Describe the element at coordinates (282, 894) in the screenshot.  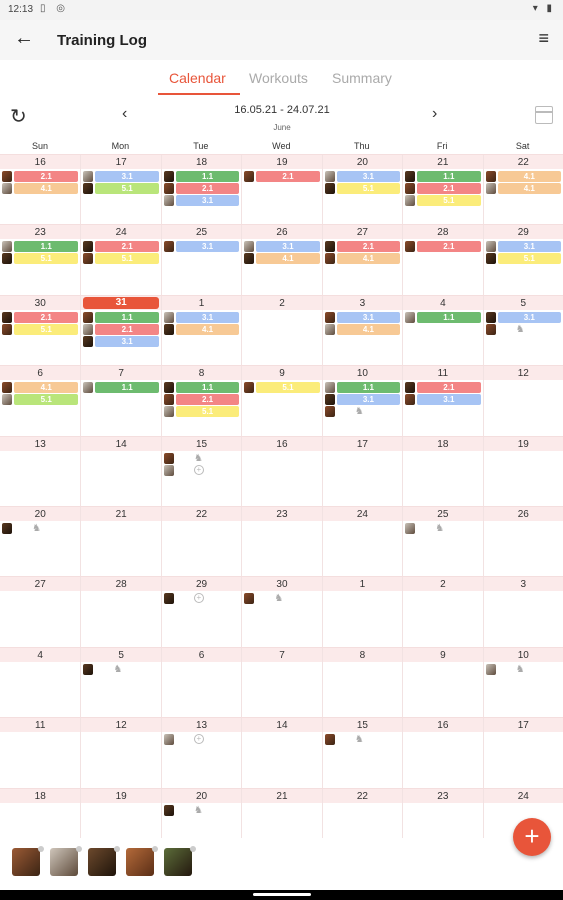
I see `home-indicator` at that location.